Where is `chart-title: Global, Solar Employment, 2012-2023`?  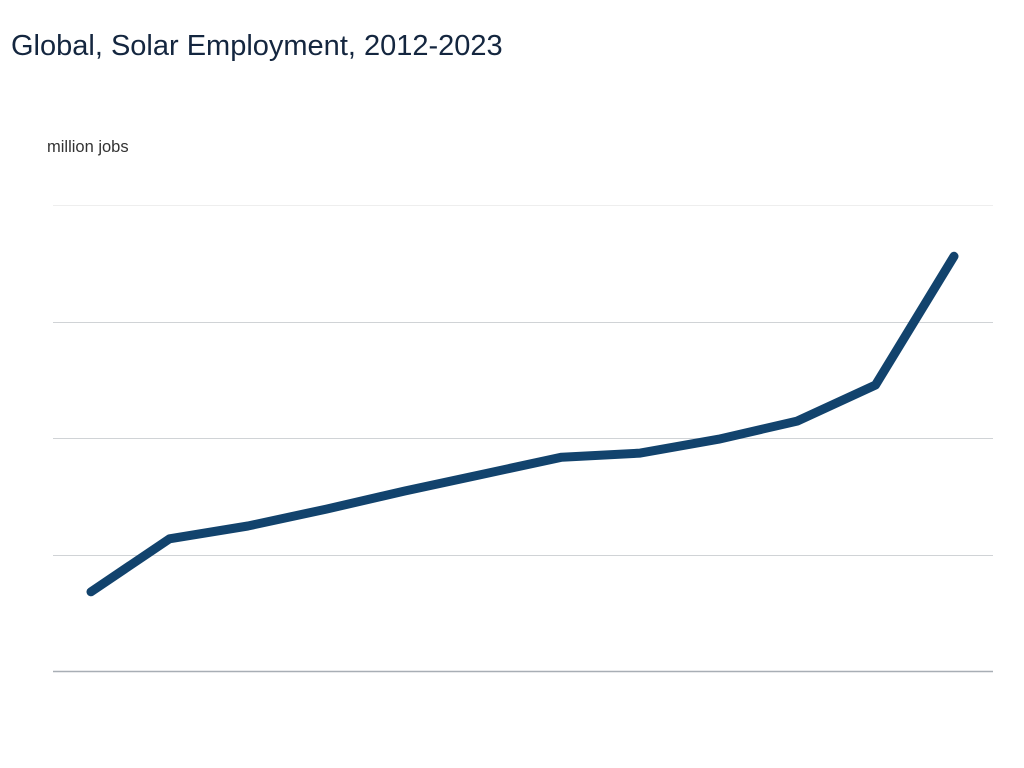 chart-title: Global, Solar Employment, 2012-2023 is located at coordinates (257, 46).